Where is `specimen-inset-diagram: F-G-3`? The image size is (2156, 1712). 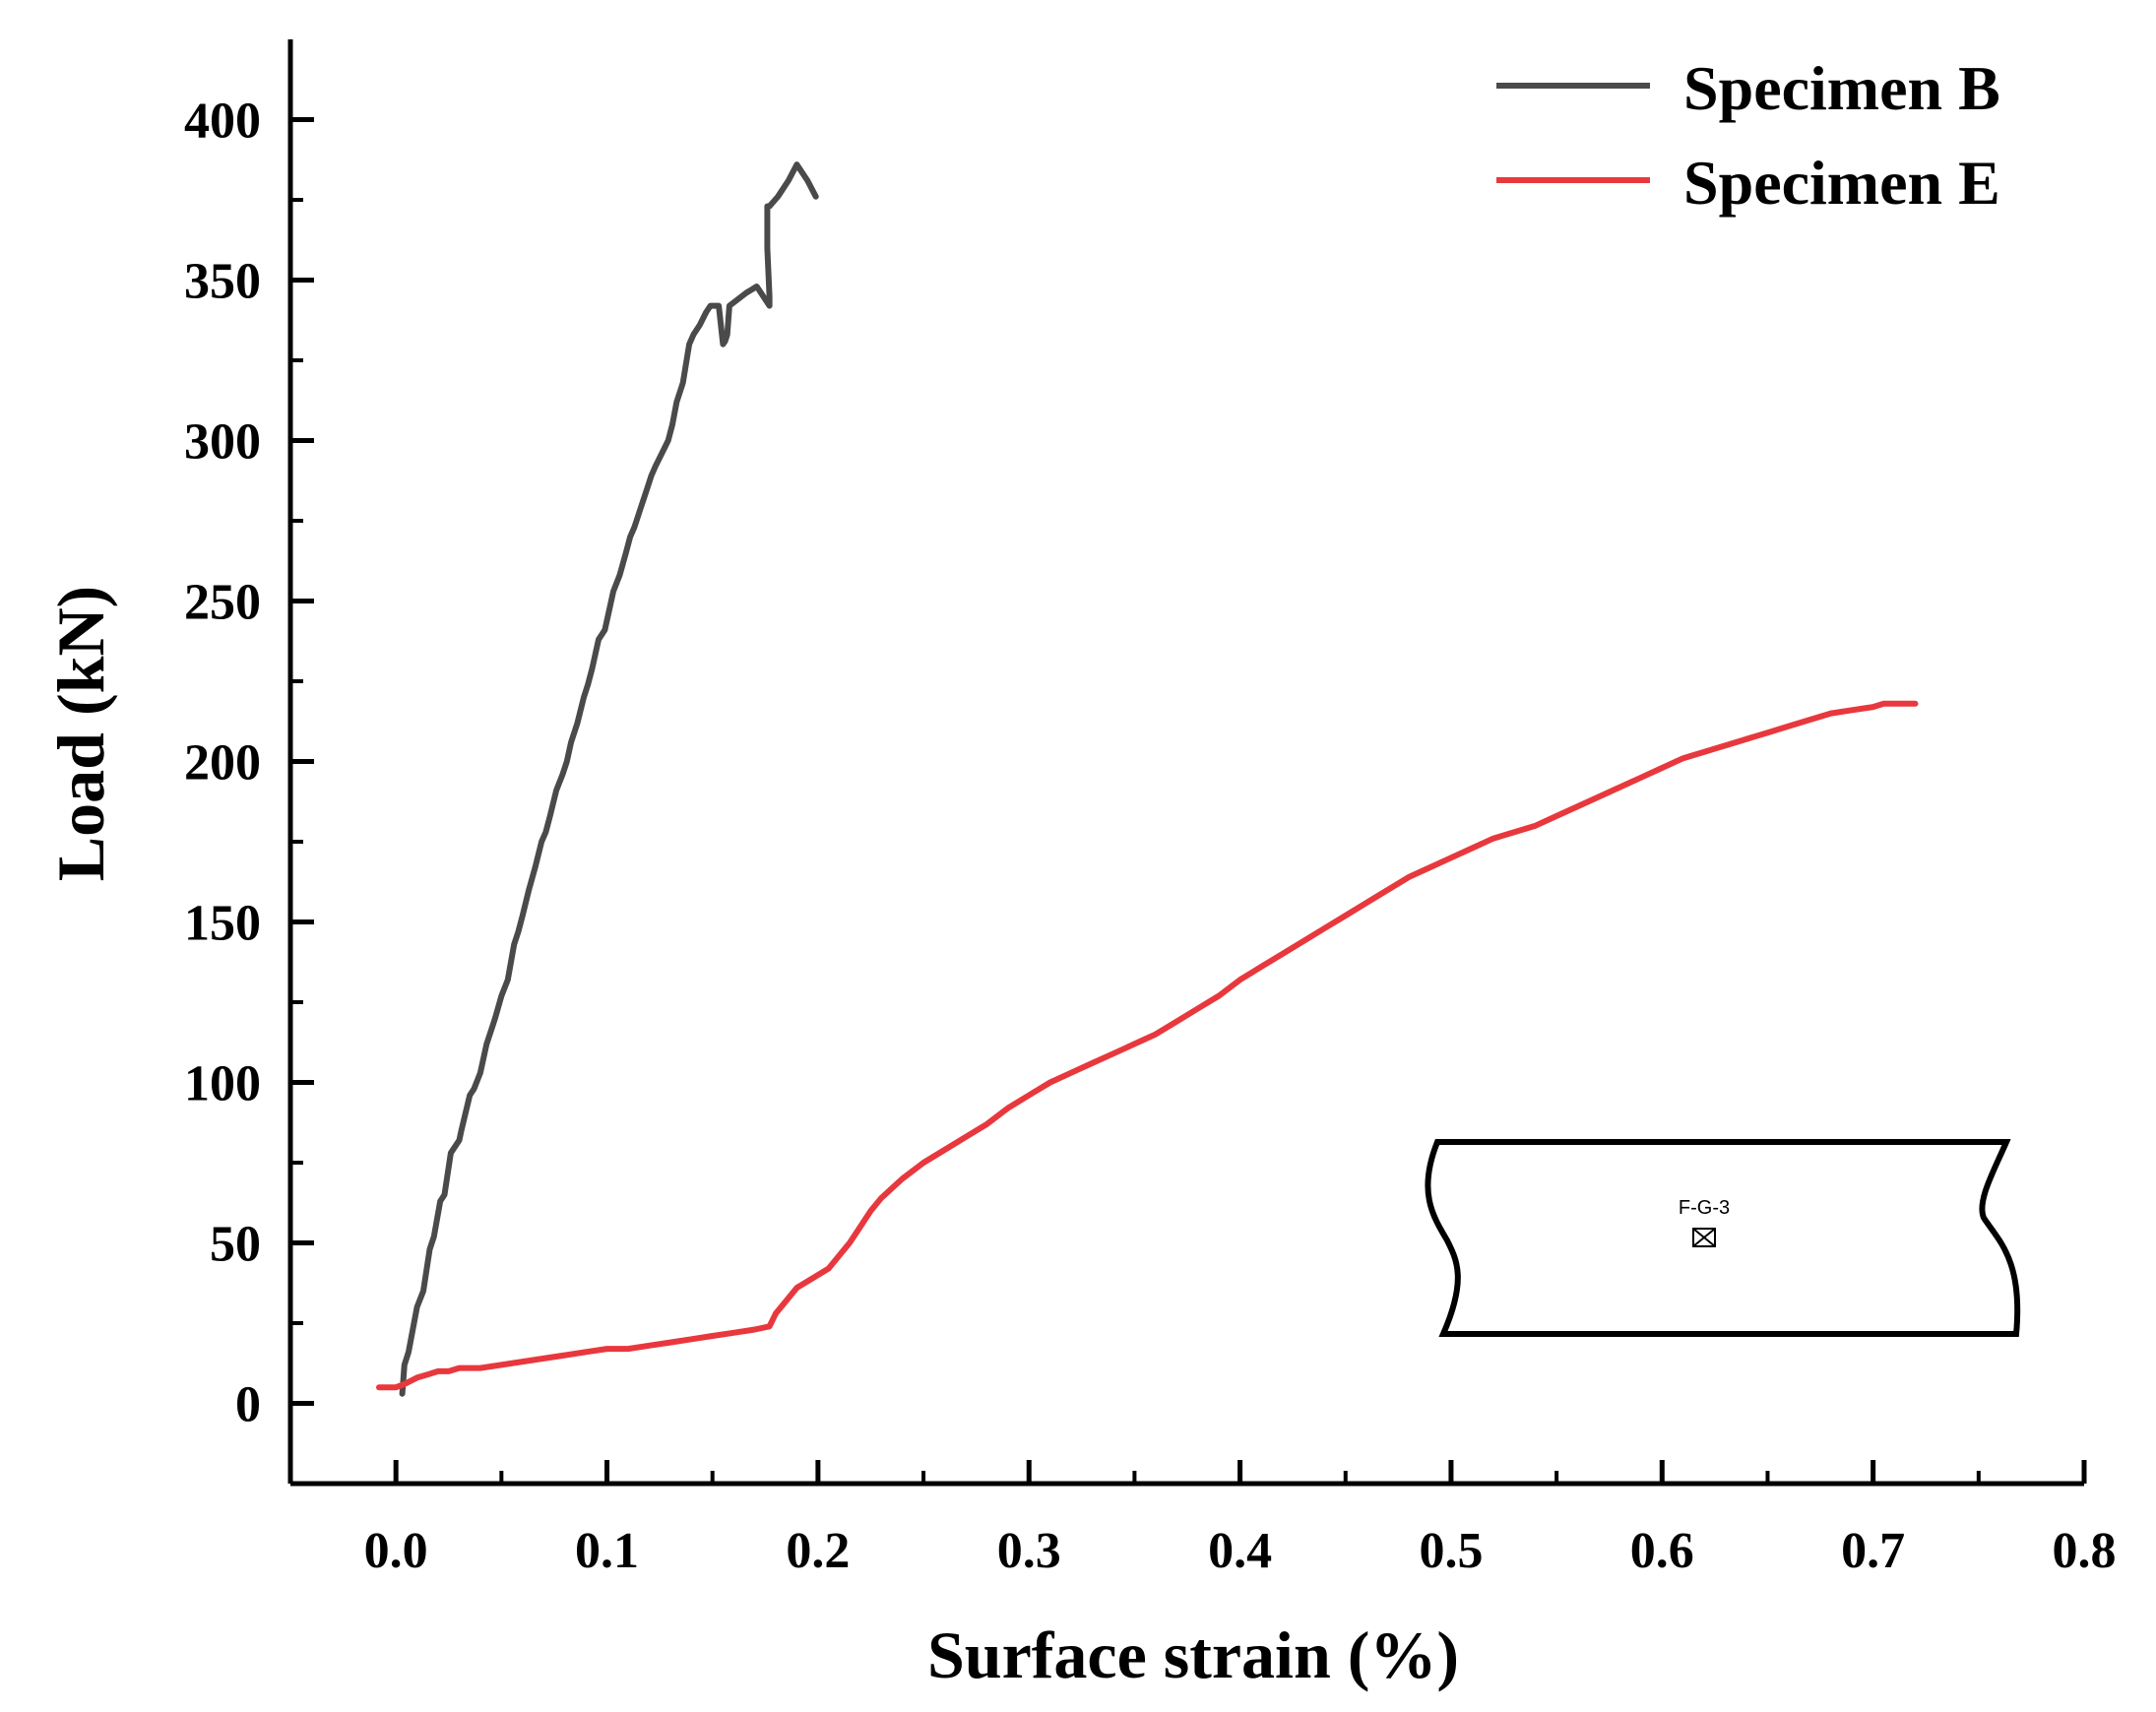 specimen-inset-diagram: F-G-3 is located at coordinates (1723, 1238).